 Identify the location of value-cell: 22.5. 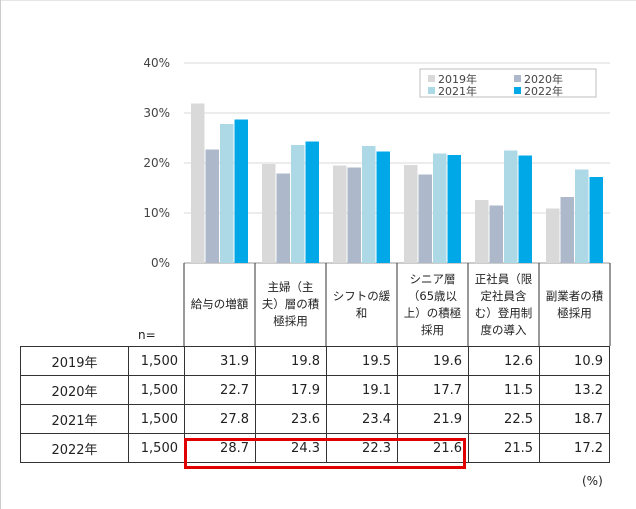
(504, 419).